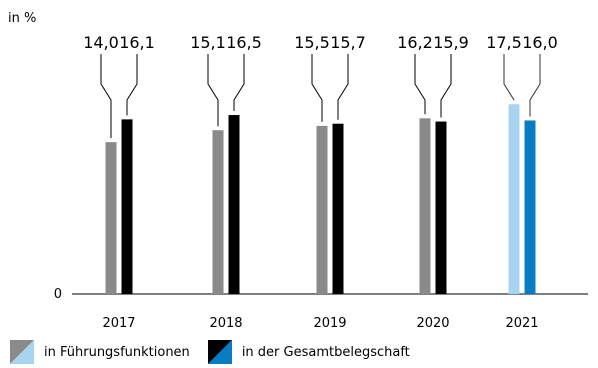  Describe the element at coordinates (218, 212) in the screenshot. I see `bar-fuehrung-2018` at that location.